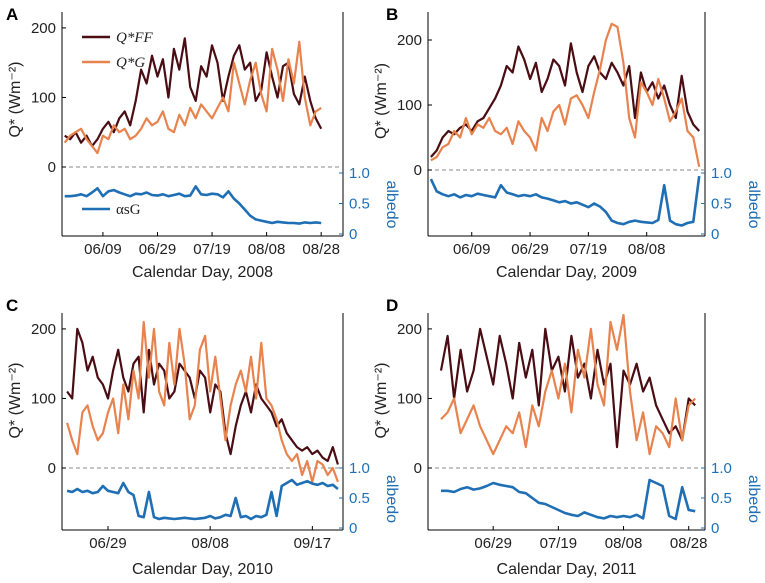 The width and height of the screenshot is (765, 583). What do you see at coordinates (567, 569) in the screenshot?
I see `x-axis-label: Calendar Day, 2011` at bounding box center [567, 569].